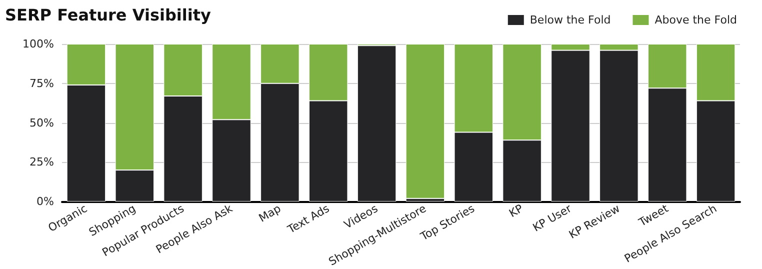  What do you see at coordinates (516, 211) in the screenshot?
I see `x-tick-label: KP` at bounding box center [516, 211].